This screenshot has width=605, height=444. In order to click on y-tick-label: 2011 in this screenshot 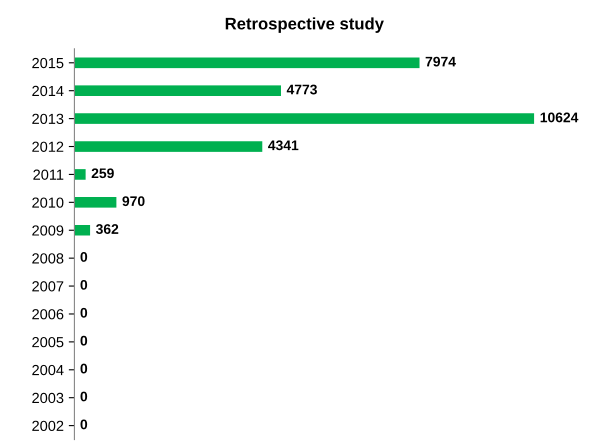, I will do `click(48, 175)`.